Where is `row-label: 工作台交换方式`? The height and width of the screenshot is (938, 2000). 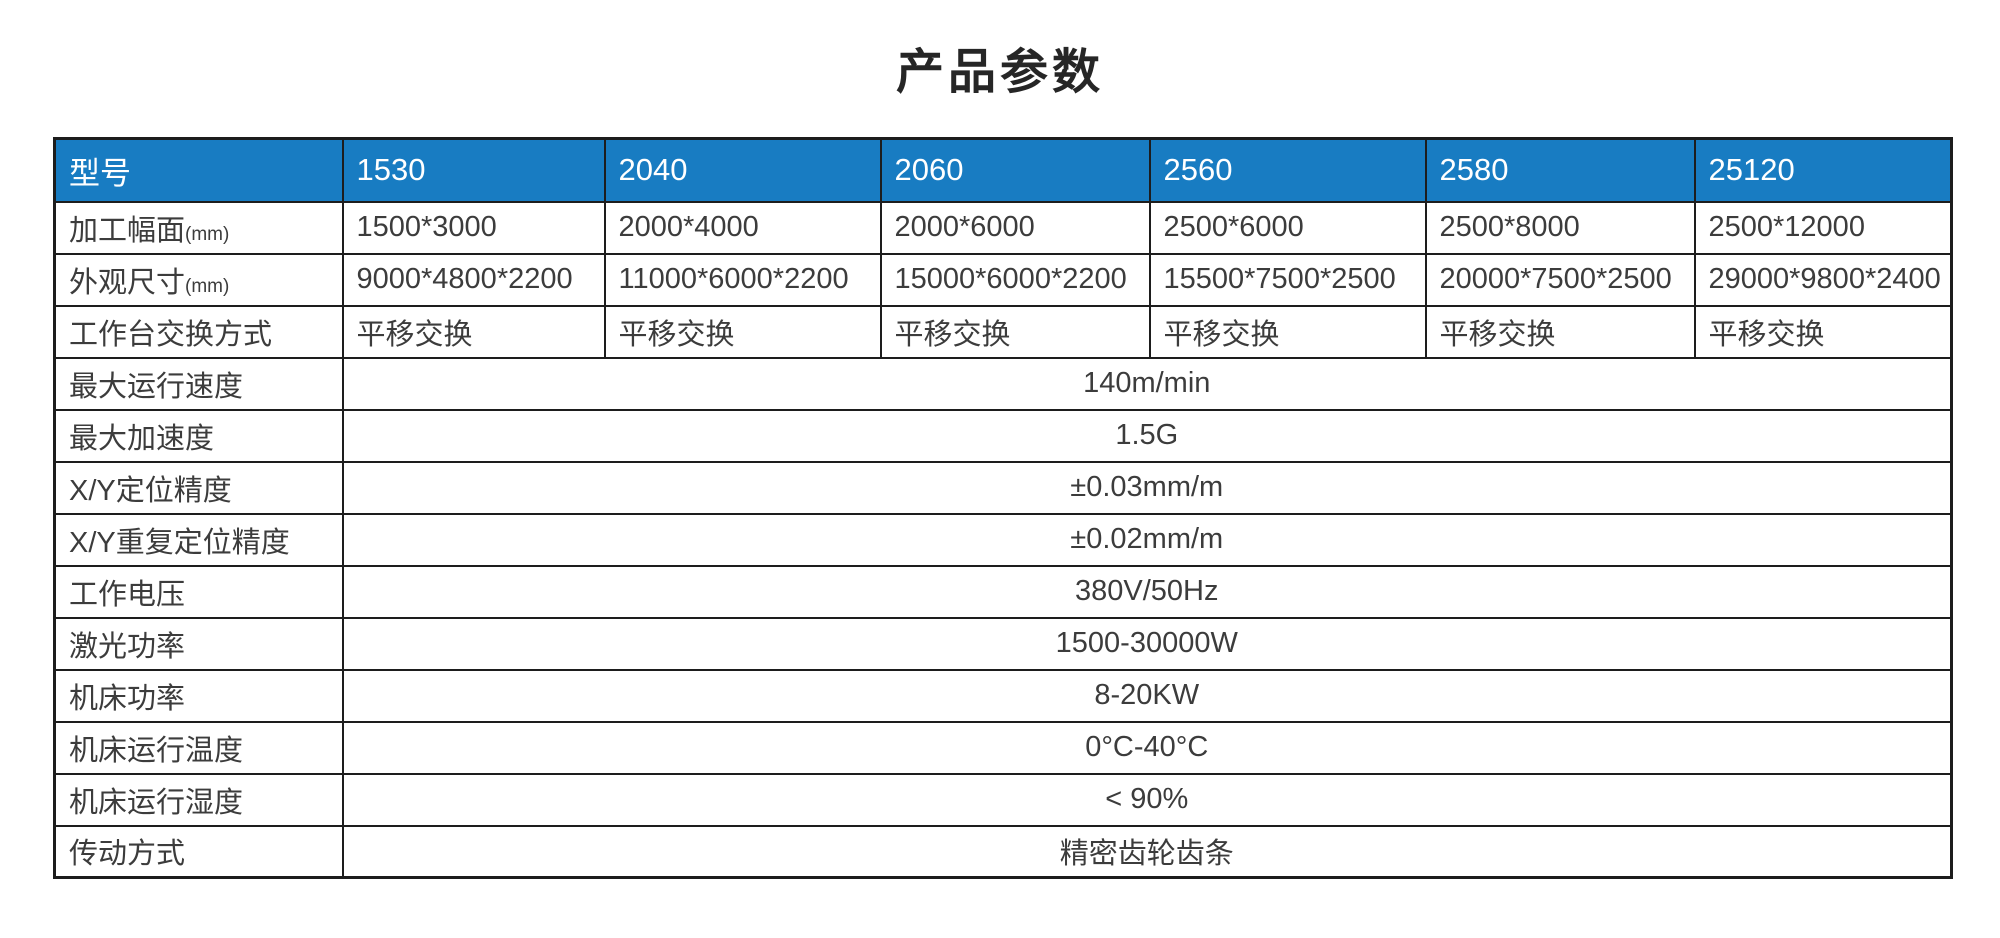
row-label: 工作台交换方式 is located at coordinates (171, 334).